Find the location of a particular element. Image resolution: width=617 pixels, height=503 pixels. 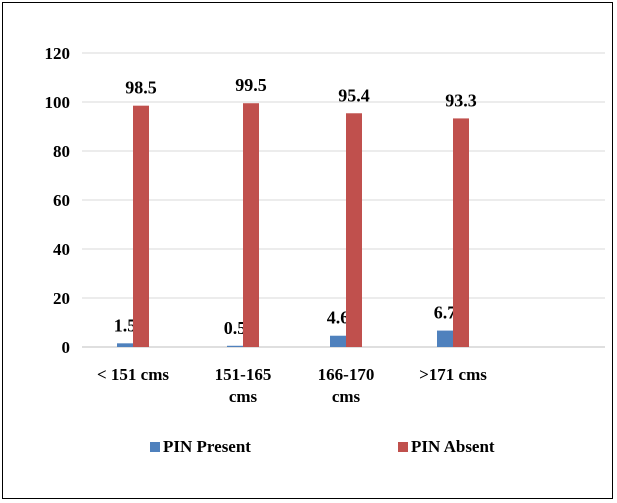

legend-swatch-pin-present is located at coordinates (155, 447).